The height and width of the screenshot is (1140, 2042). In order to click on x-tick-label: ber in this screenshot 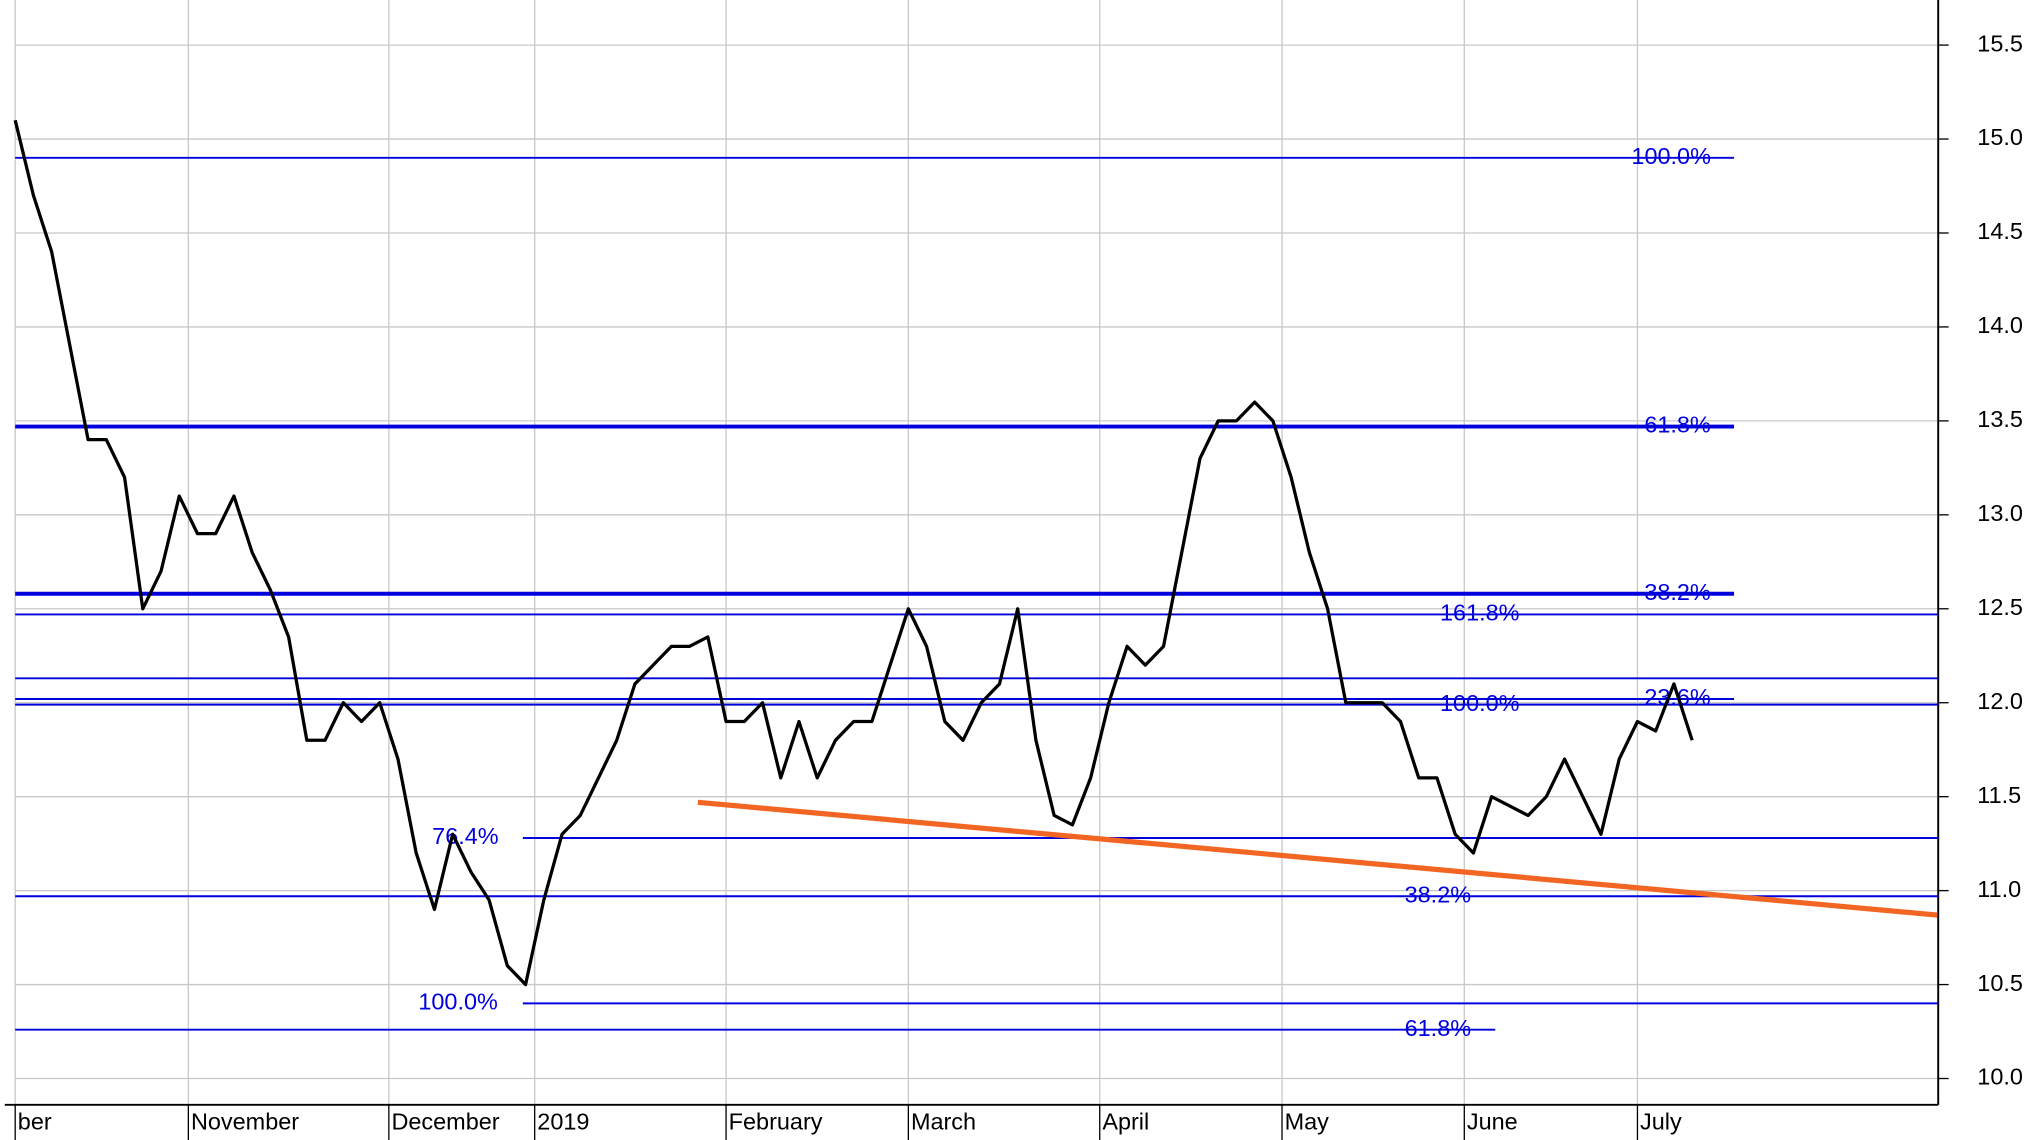, I will do `click(35, 1121)`.